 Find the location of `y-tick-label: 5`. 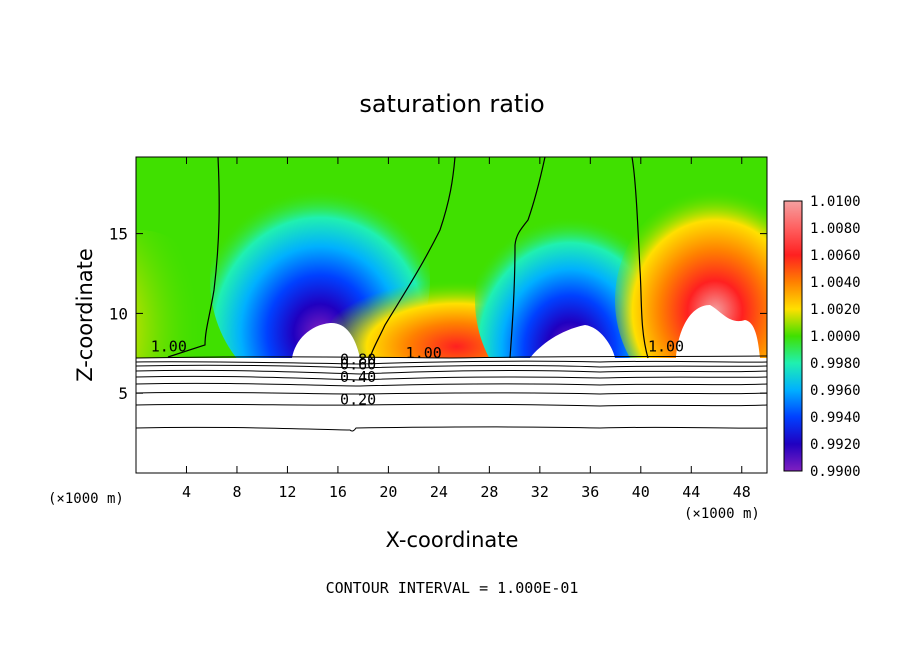

y-tick-label: 5 is located at coordinates (123, 393).